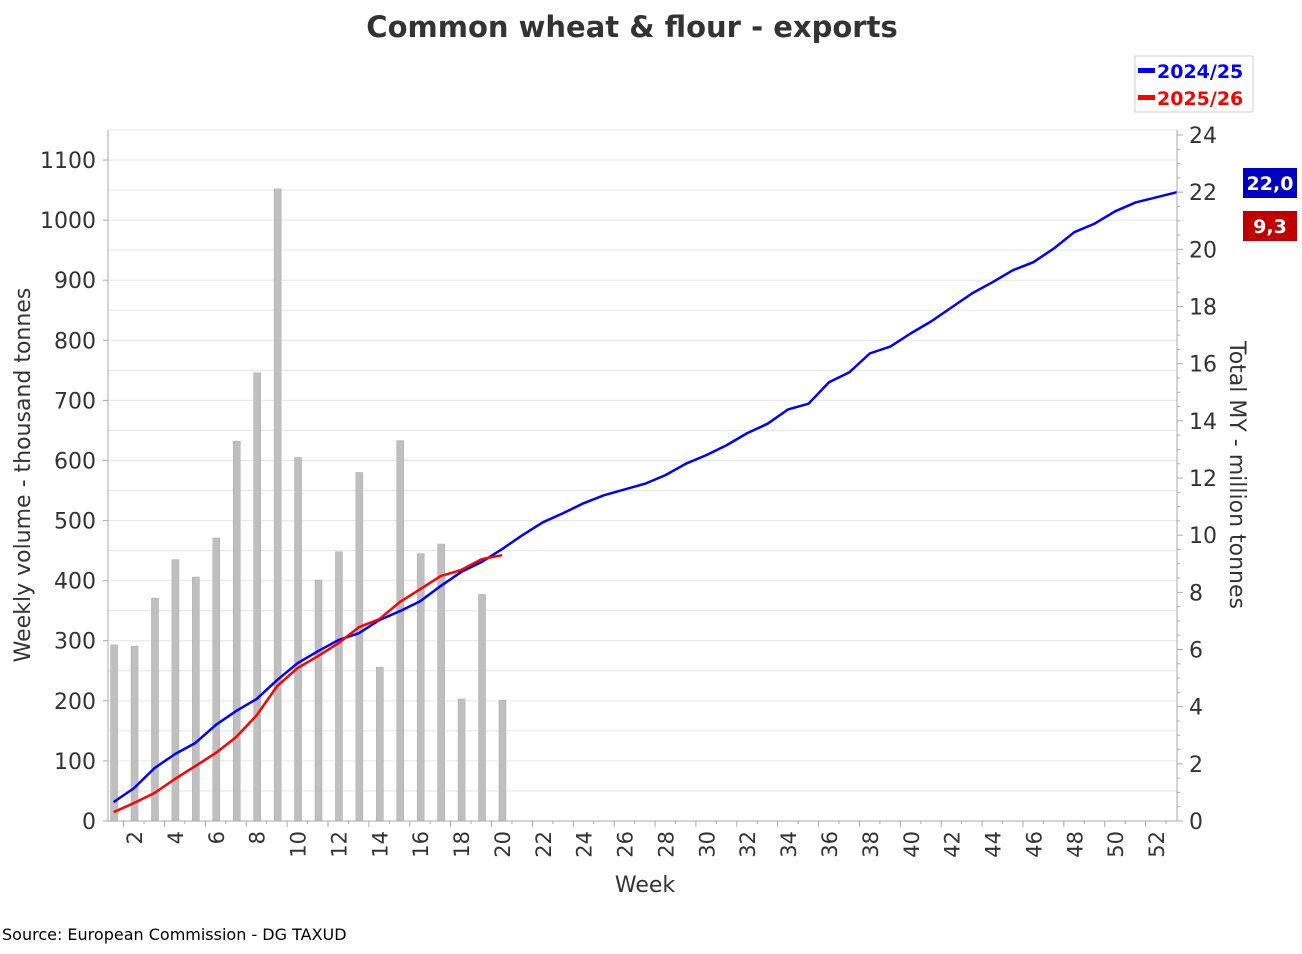 This screenshot has height=954, width=1302. What do you see at coordinates (1034, 844) in the screenshot?
I see `x-tick-label: 46` at bounding box center [1034, 844].